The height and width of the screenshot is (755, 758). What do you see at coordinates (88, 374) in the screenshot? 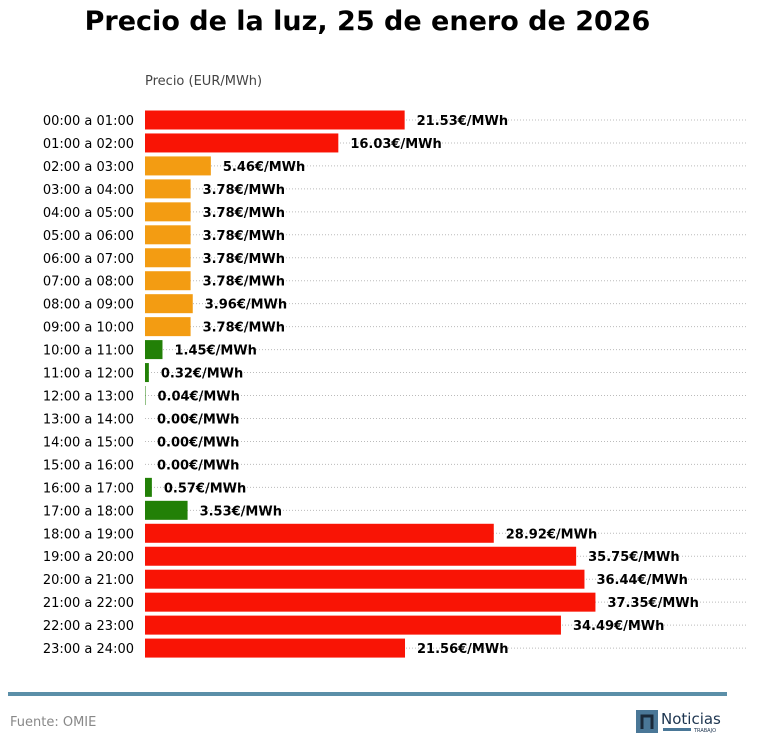
I see `category-label: 11:00 a 12:00` at bounding box center [88, 374].